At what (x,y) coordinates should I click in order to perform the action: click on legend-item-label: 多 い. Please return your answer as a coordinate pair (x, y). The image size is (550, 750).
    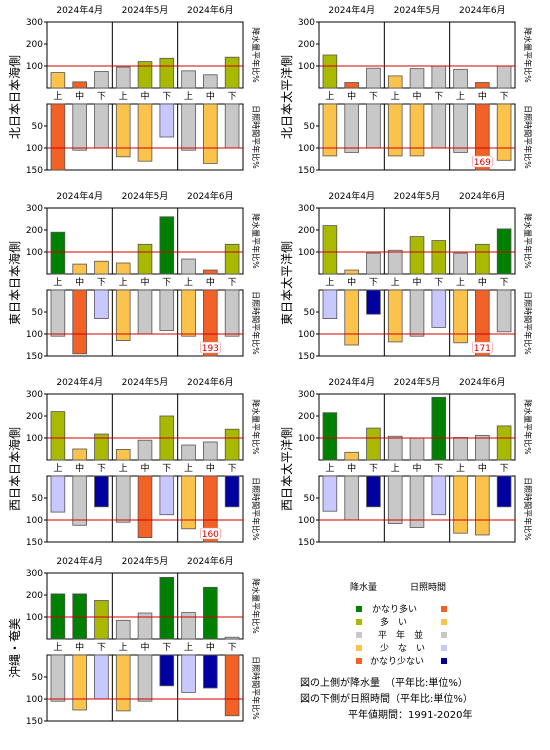
    Looking at the image, I should click on (394, 623).